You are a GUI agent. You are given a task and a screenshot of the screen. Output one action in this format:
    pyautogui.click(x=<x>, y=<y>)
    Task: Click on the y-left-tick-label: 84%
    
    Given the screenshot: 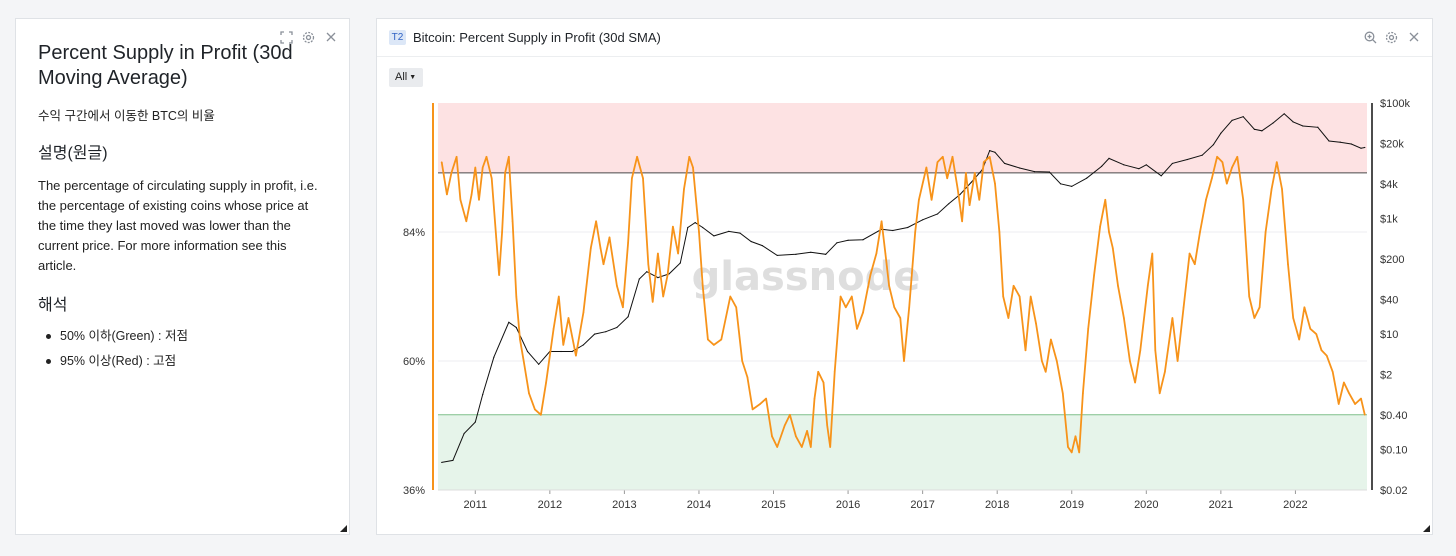 What is the action you would take?
    pyautogui.click(x=414, y=233)
    